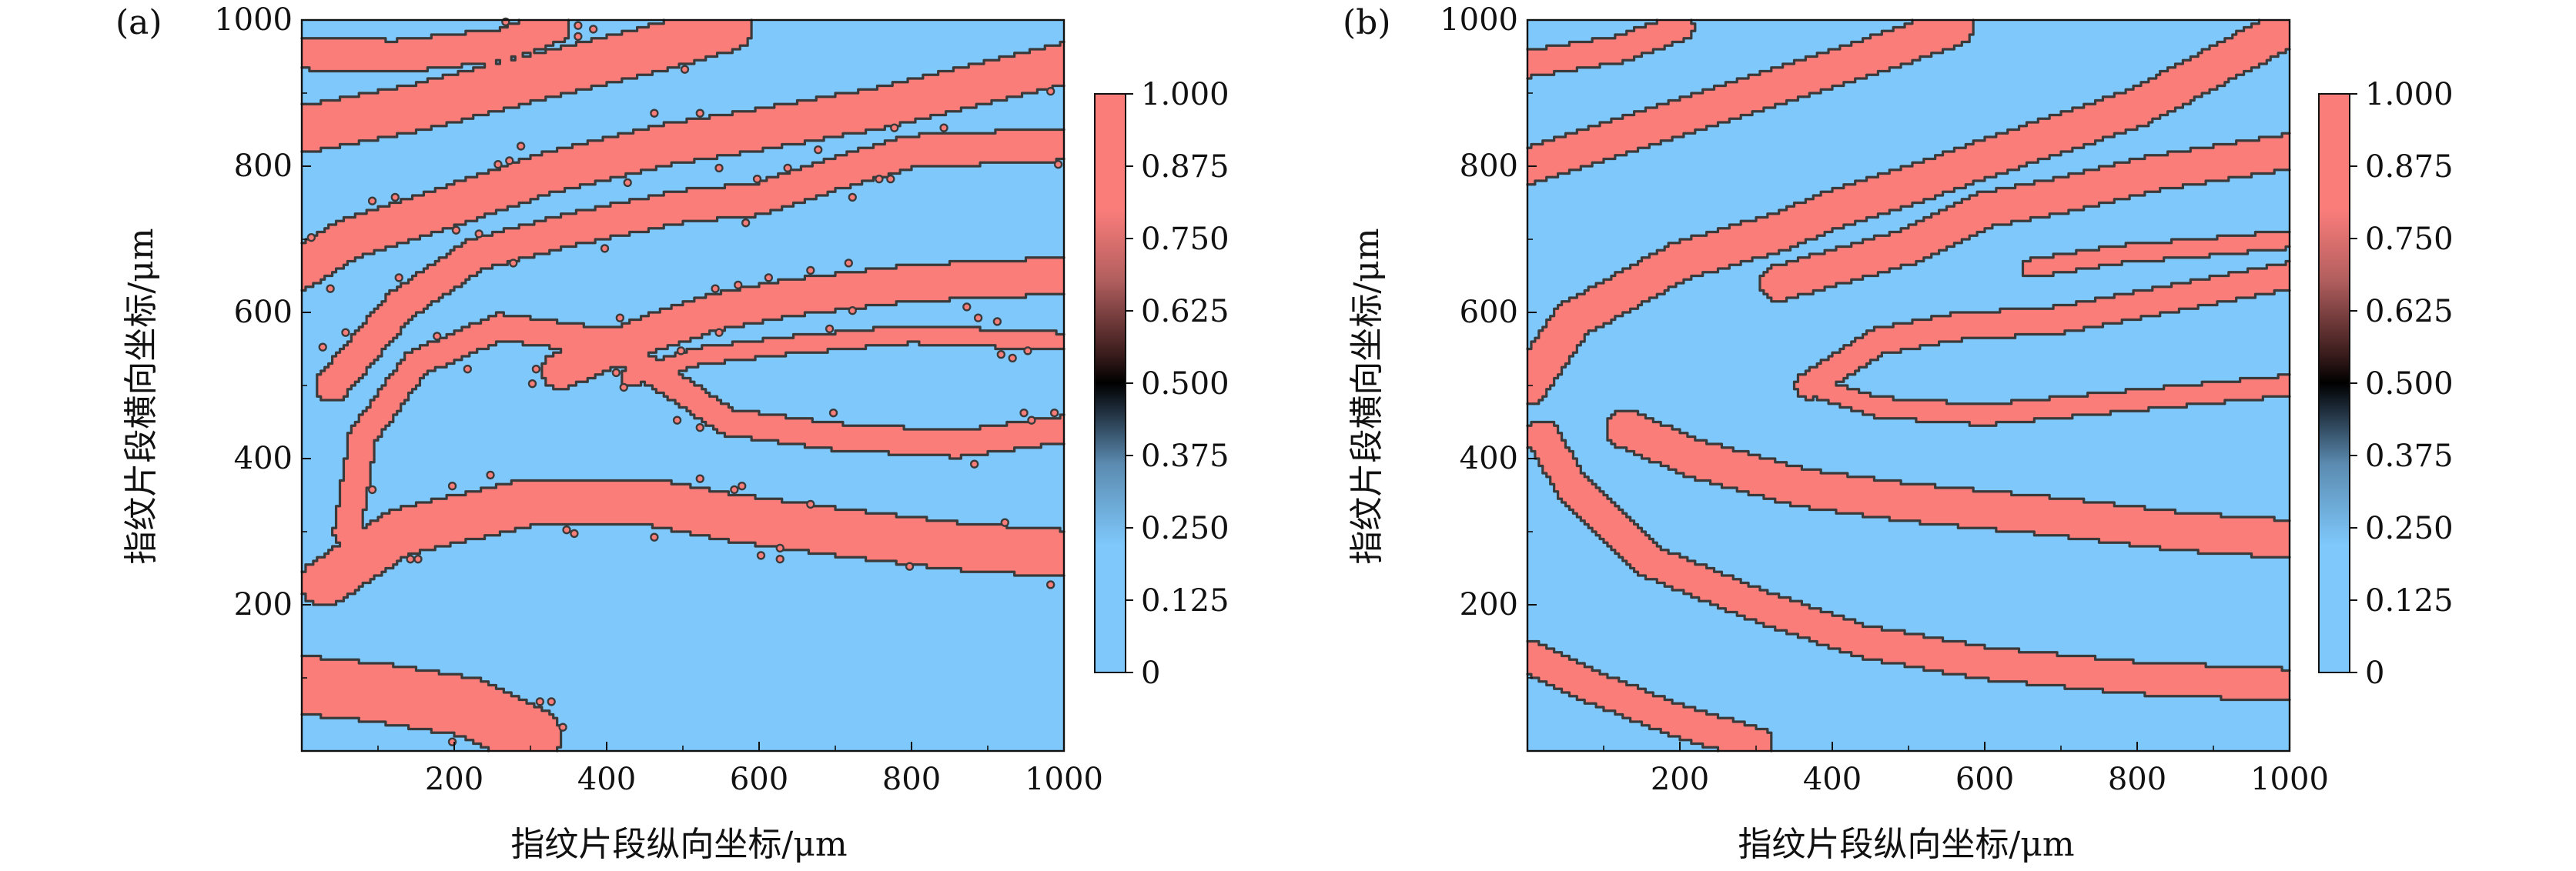 This screenshot has width=2576, height=871. What do you see at coordinates (1367, 396) in the screenshot?
I see `y-axis-title-b: 指纹片段横向坐标/μm` at bounding box center [1367, 396].